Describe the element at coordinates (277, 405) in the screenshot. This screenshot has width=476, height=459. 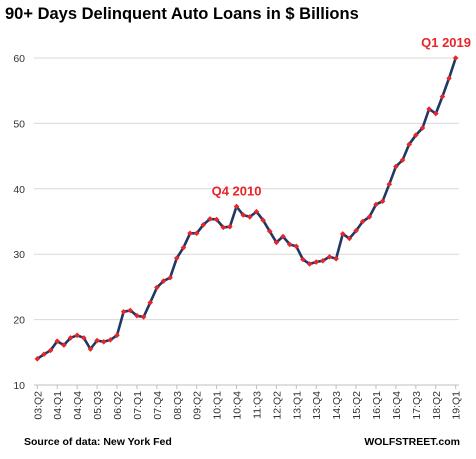
I see `x-tick-label: 12:Q2` at that location.